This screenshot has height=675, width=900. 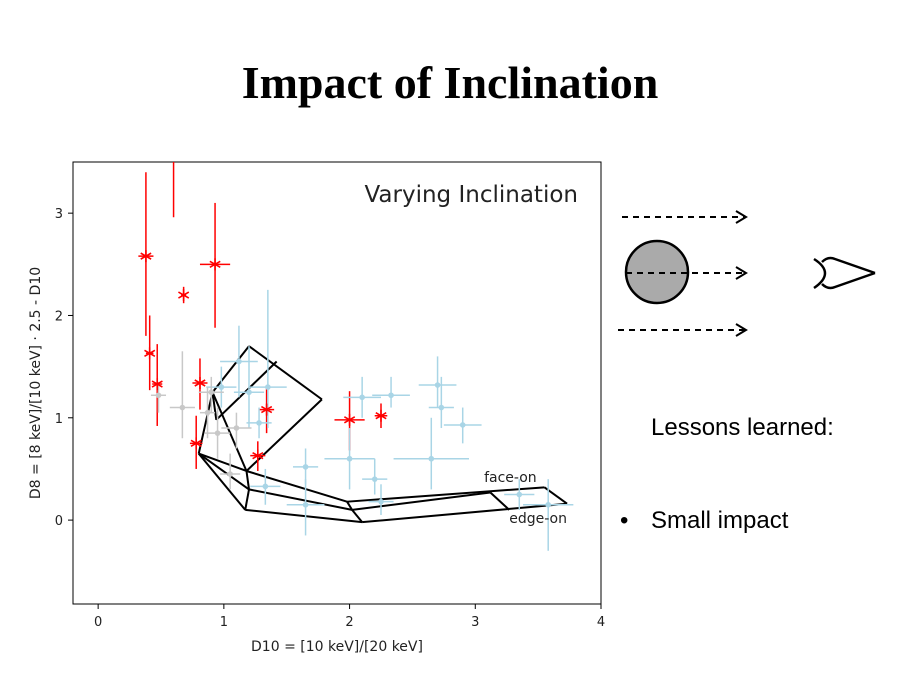 I want to click on annotation-face-on: face-on, so click(x=510, y=478).